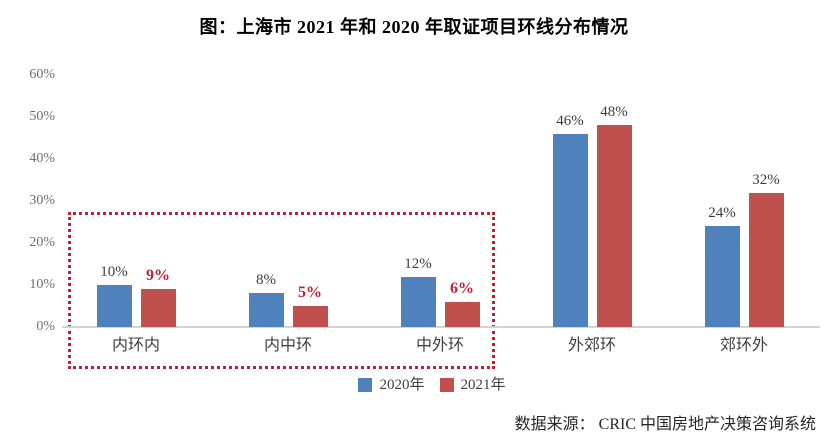 Image resolution: width=828 pixels, height=441 pixels. Describe the element at coordinates (570, 120) in the screenshot. I see `value-label-2020年-外郊环: 46%` at that location.